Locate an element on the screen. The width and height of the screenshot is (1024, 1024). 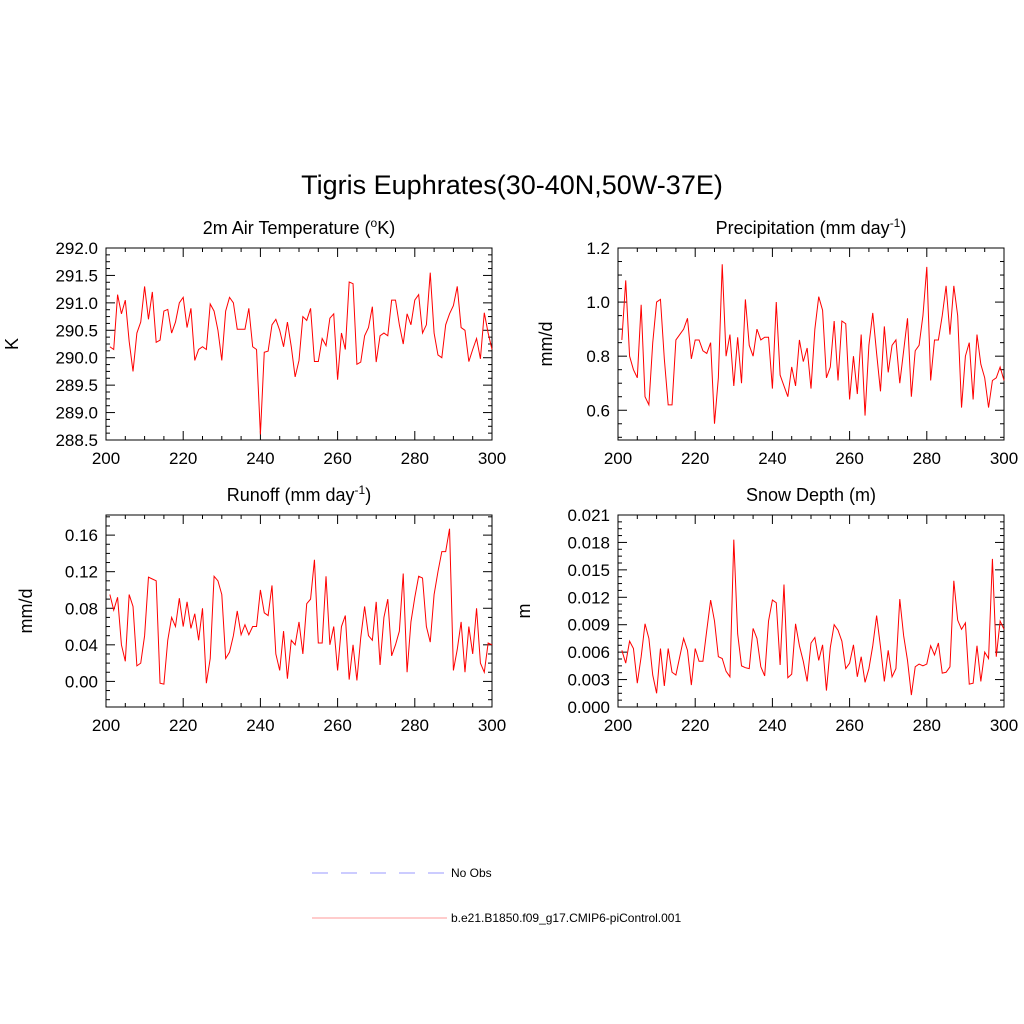
y-tick-label: 0.16 is located at coordinates (81, 535).